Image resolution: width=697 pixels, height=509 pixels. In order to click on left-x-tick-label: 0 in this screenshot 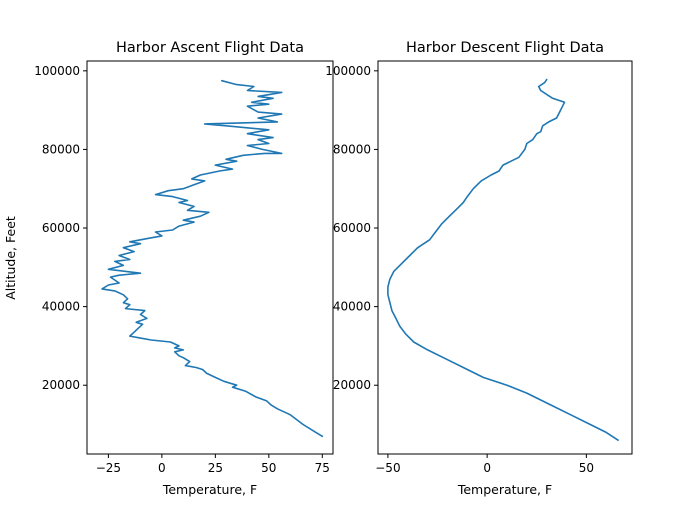, I will do `click(162, 468)`.